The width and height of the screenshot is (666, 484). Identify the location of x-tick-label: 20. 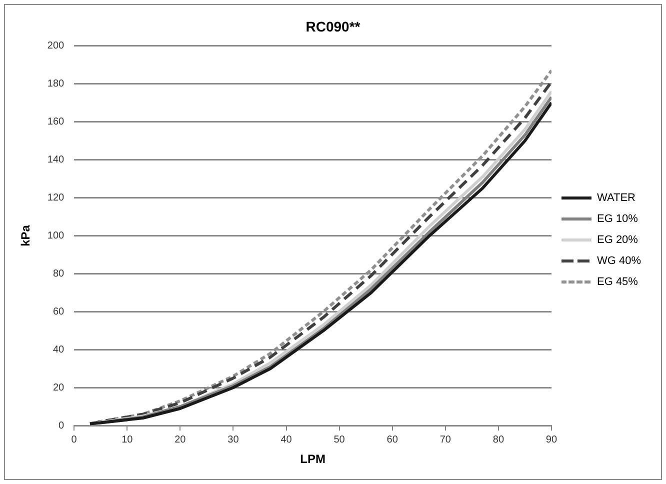
(180, 440).